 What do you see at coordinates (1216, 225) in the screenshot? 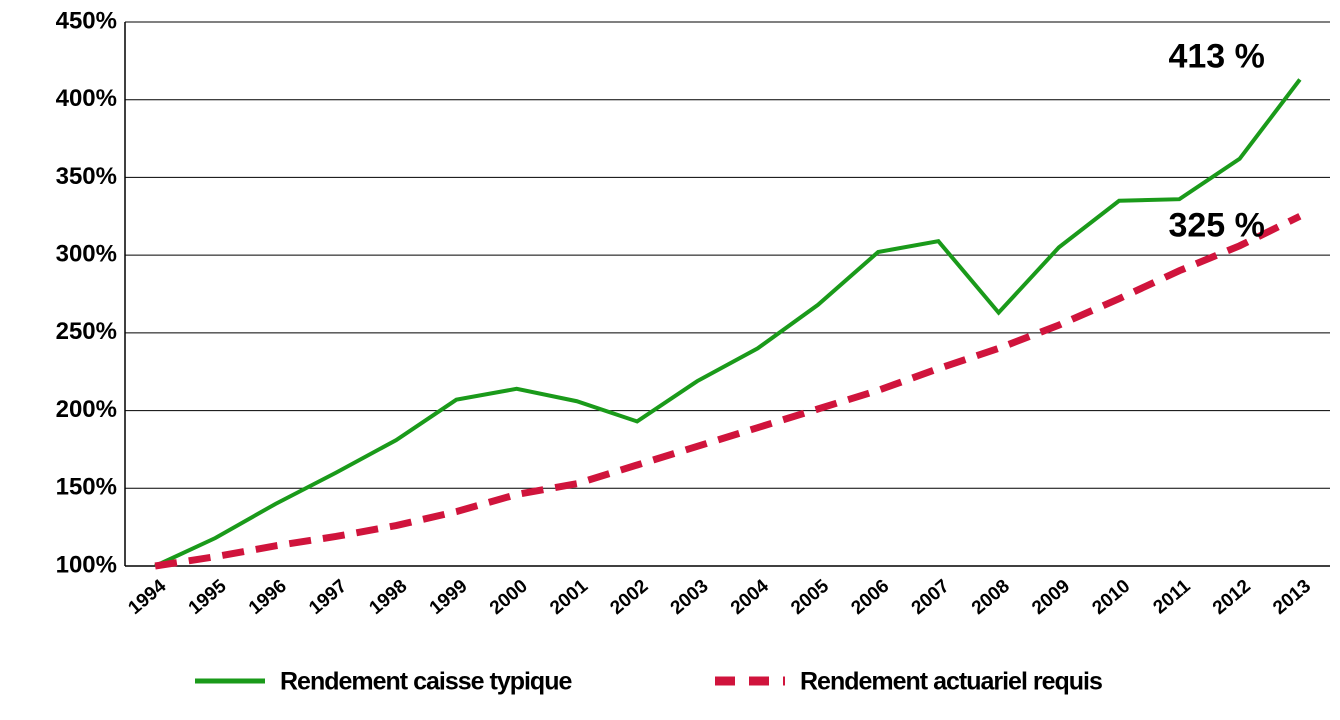
I see `value-label: 325 %` at bounding box center [1216, 225].